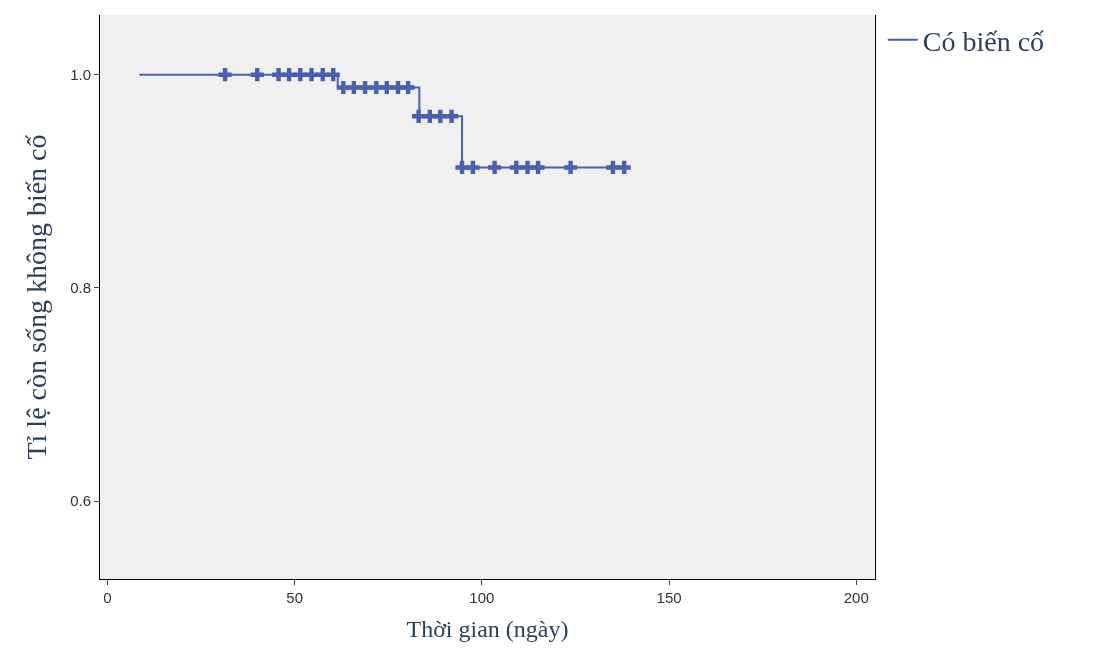 Image resolution: width=1105 pixels, height=659 pixels. I want to click on x-axis-title: Thời gian (ngày), so click(487, 629).